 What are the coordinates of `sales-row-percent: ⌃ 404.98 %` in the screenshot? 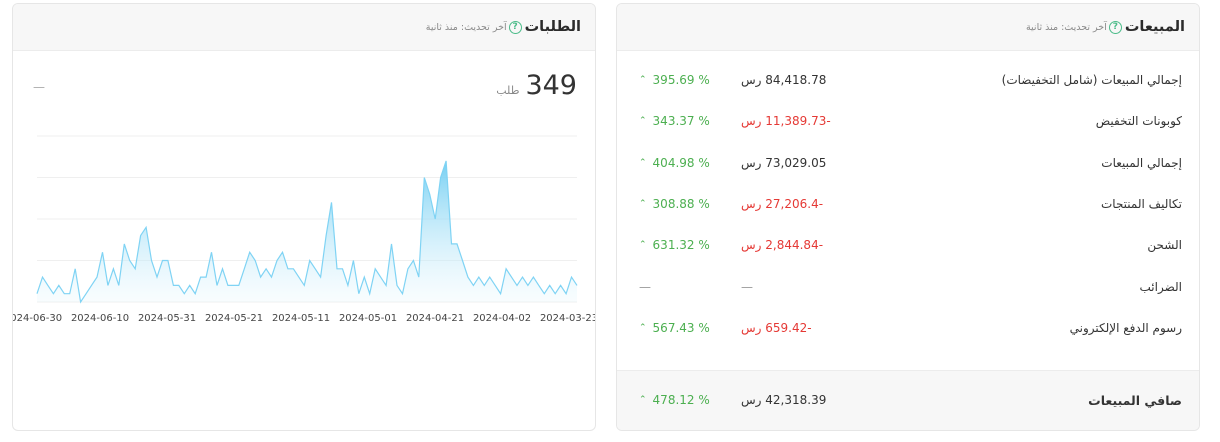 It's located at (684, 163).